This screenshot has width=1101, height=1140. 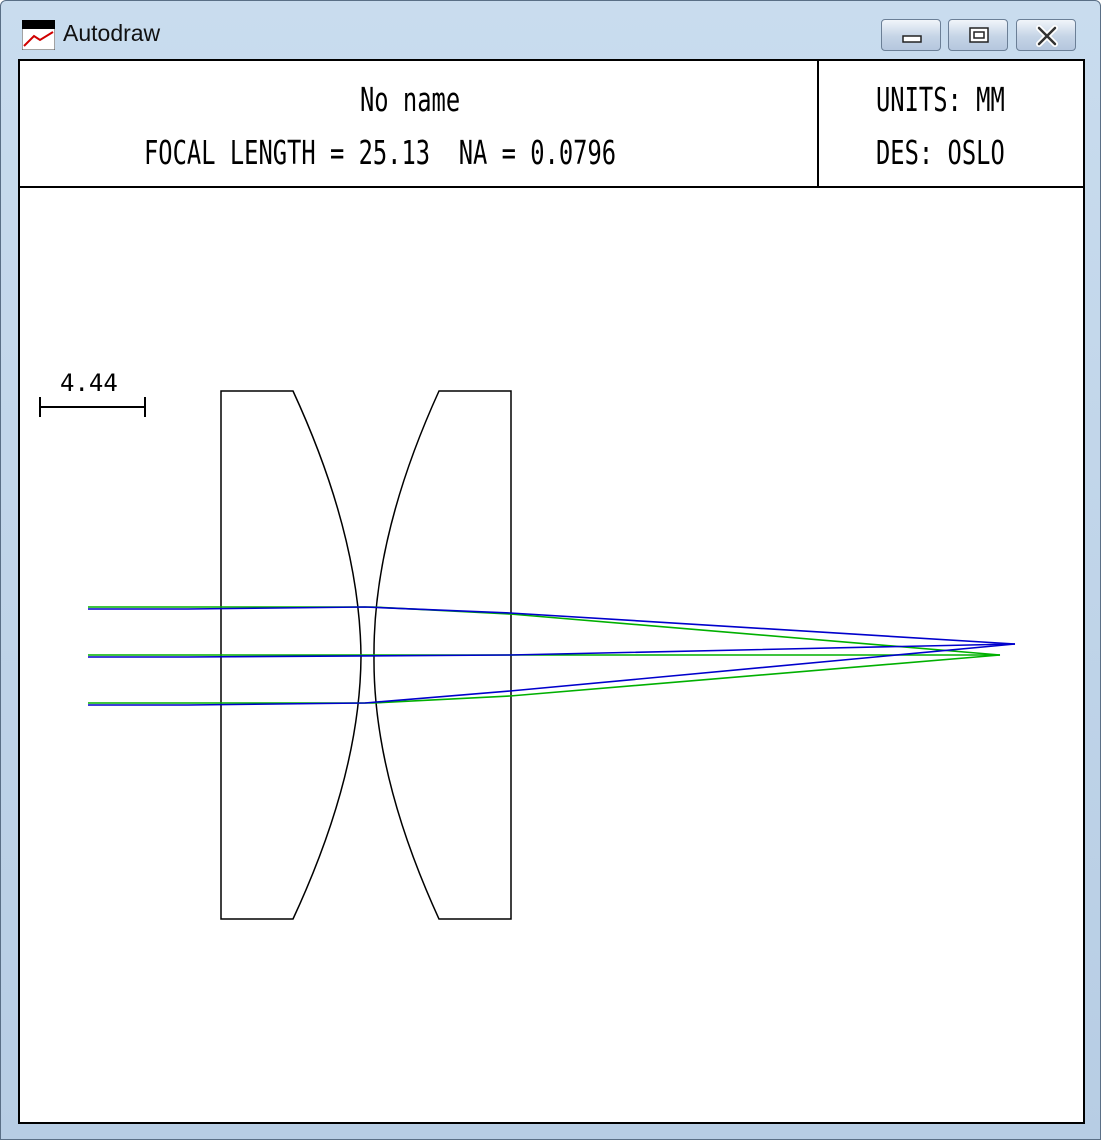 I want to click on ray-green-bottom, so click(x=544, y=679).